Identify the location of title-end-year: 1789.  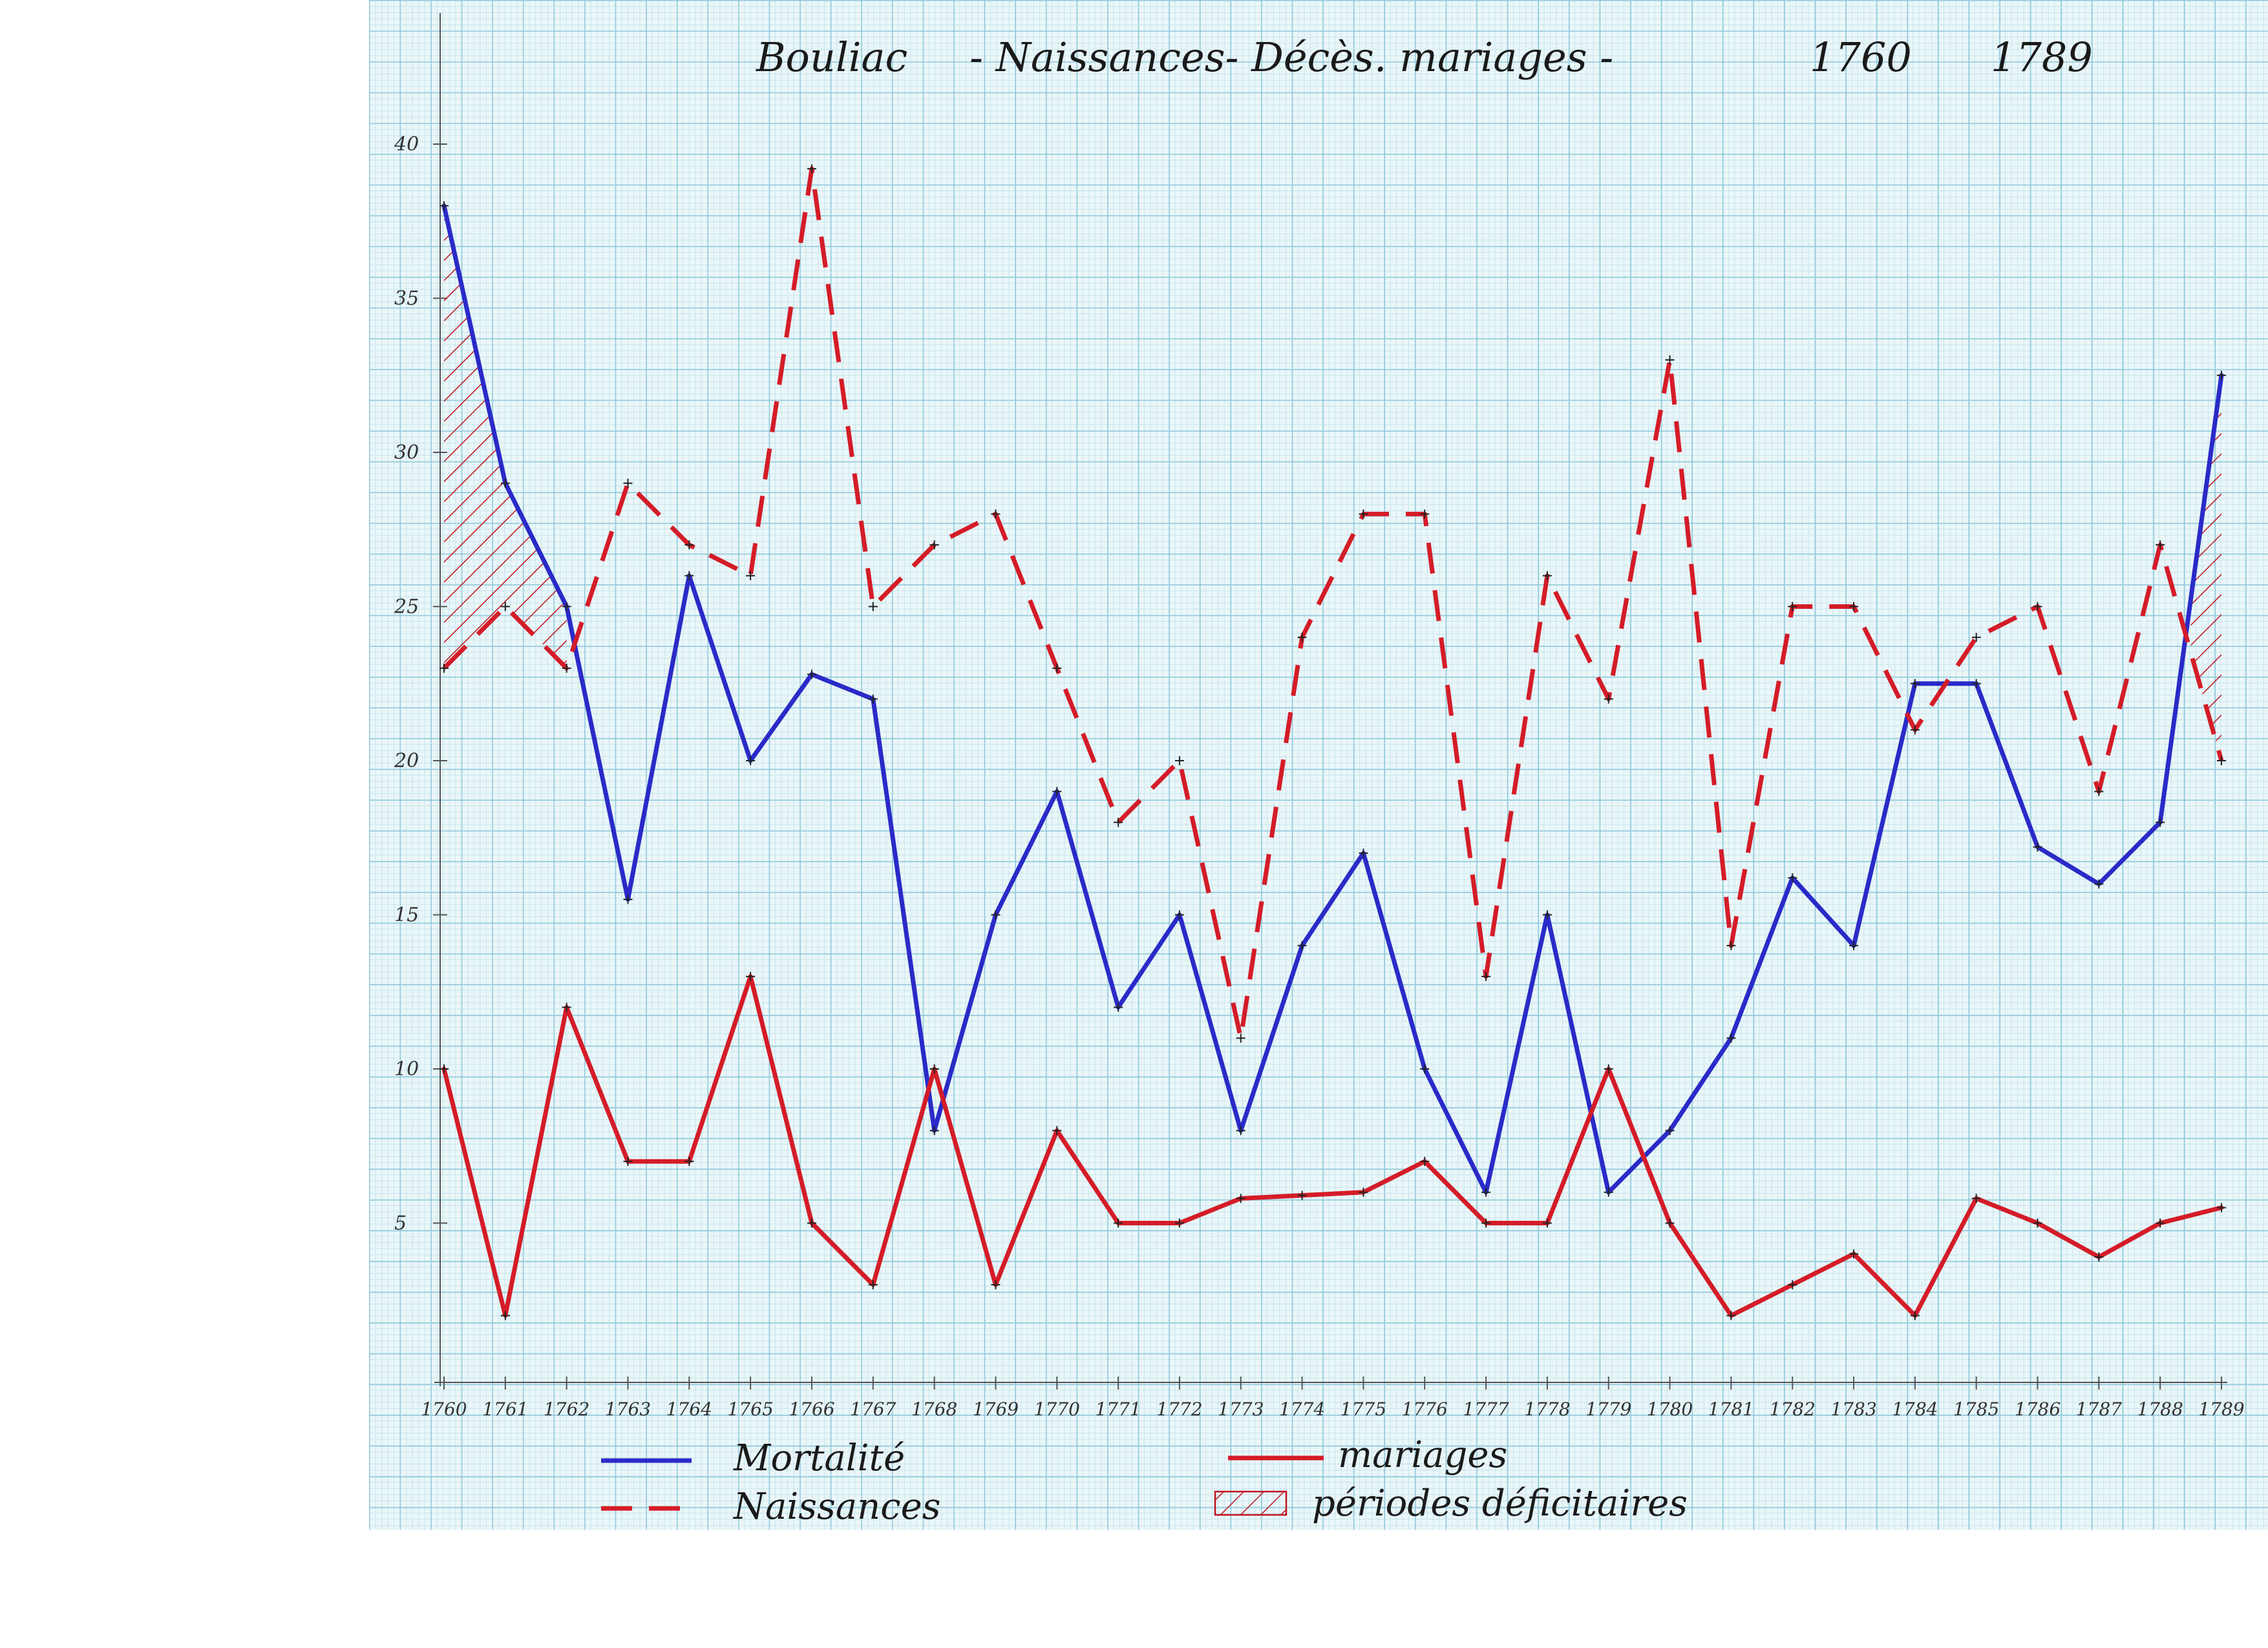
(2042, 57).